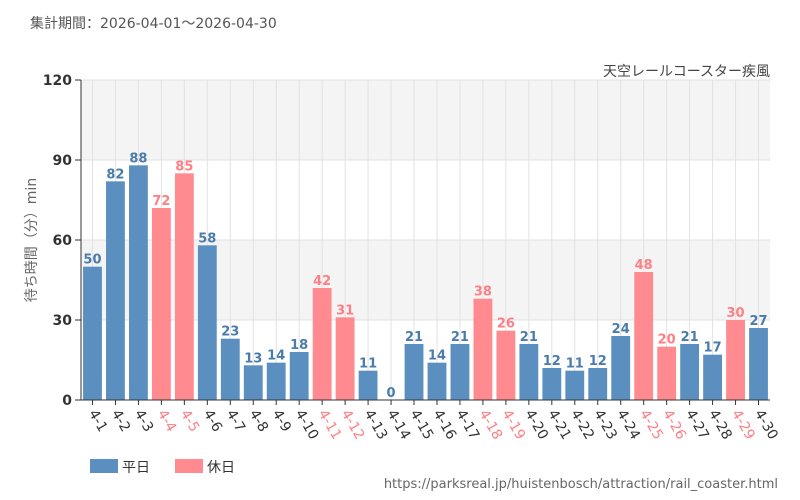 This screenshot has width=800, height=500. Describe the element at coordinates (736, 313) in the screenshot. I see `value-label-4-29: 30` at that location.